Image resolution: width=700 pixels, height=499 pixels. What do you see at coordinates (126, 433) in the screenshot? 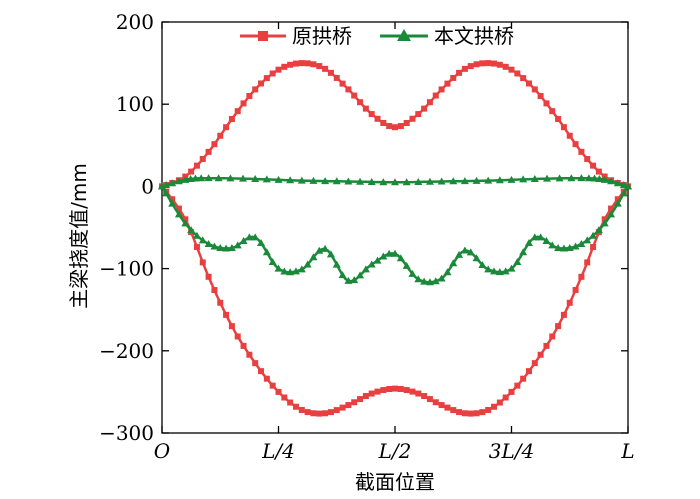
I see `y-tick-label: −300` at bounding box center [126, 433].